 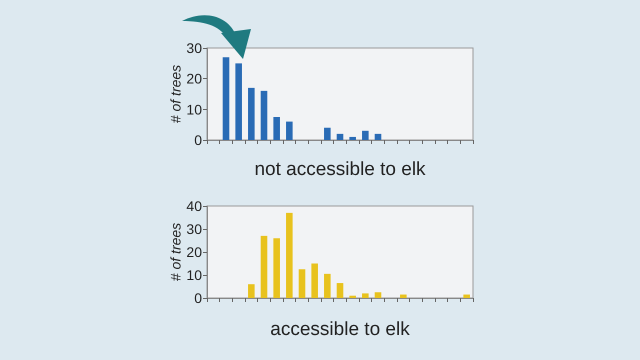 I want to click on x-axis-title: not accessible to elk, so click(x=340, y=169).